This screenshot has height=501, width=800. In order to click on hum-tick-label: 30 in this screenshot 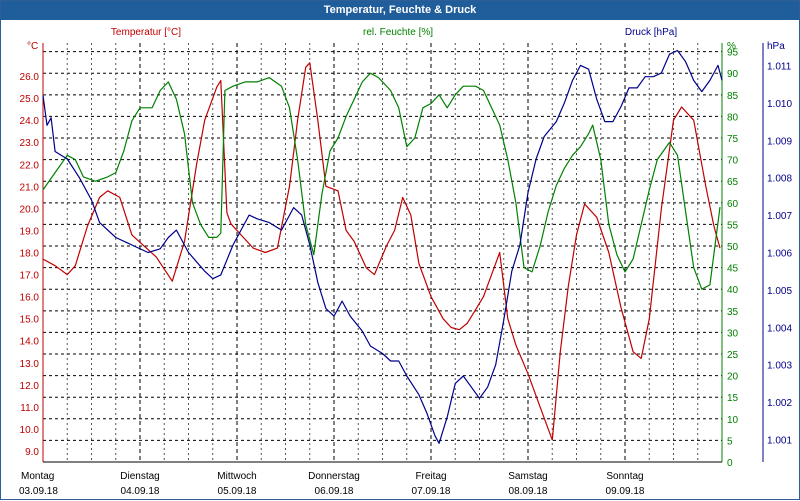, I will do `click(733, 333)`.